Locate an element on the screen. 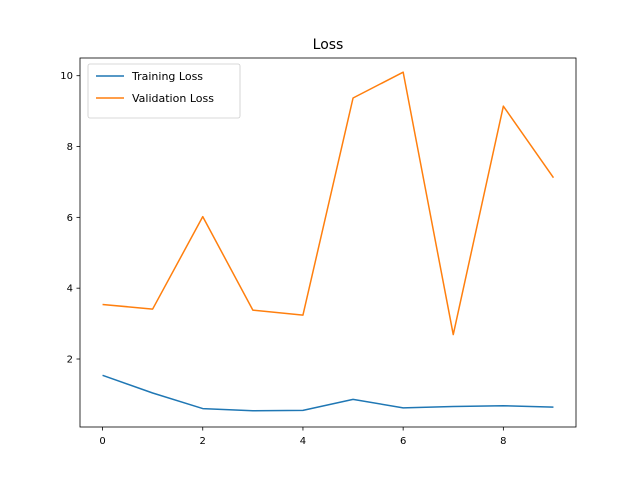  y-tick-label: 10 is located at coordinates (66, 76).